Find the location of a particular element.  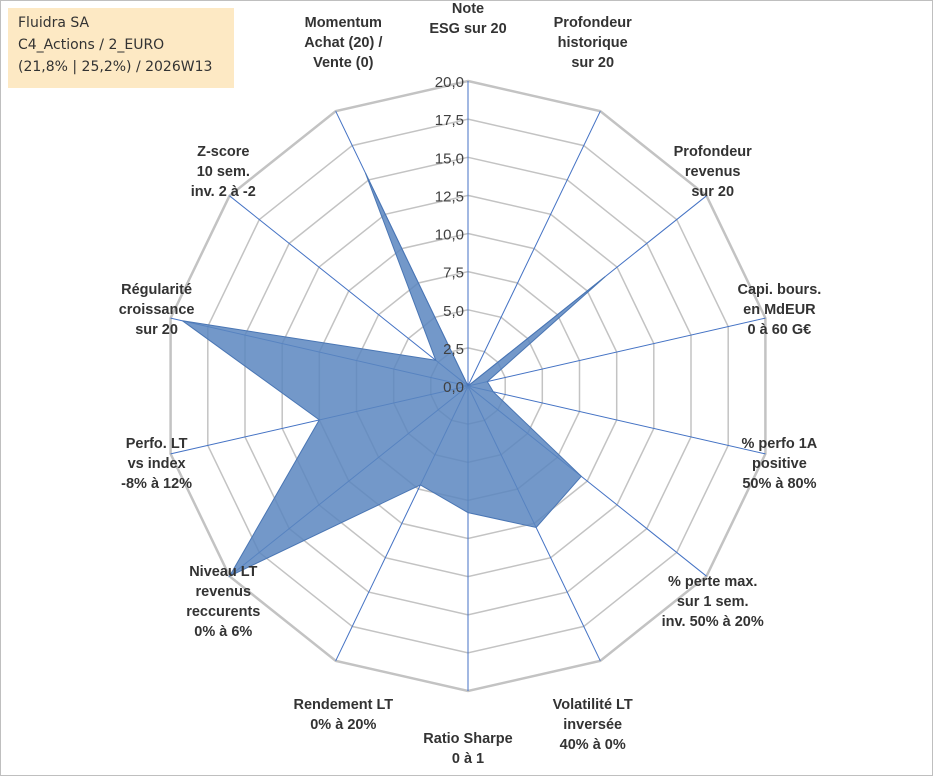

tick-label-3: 7,5 is located at coordinates (453, 273).